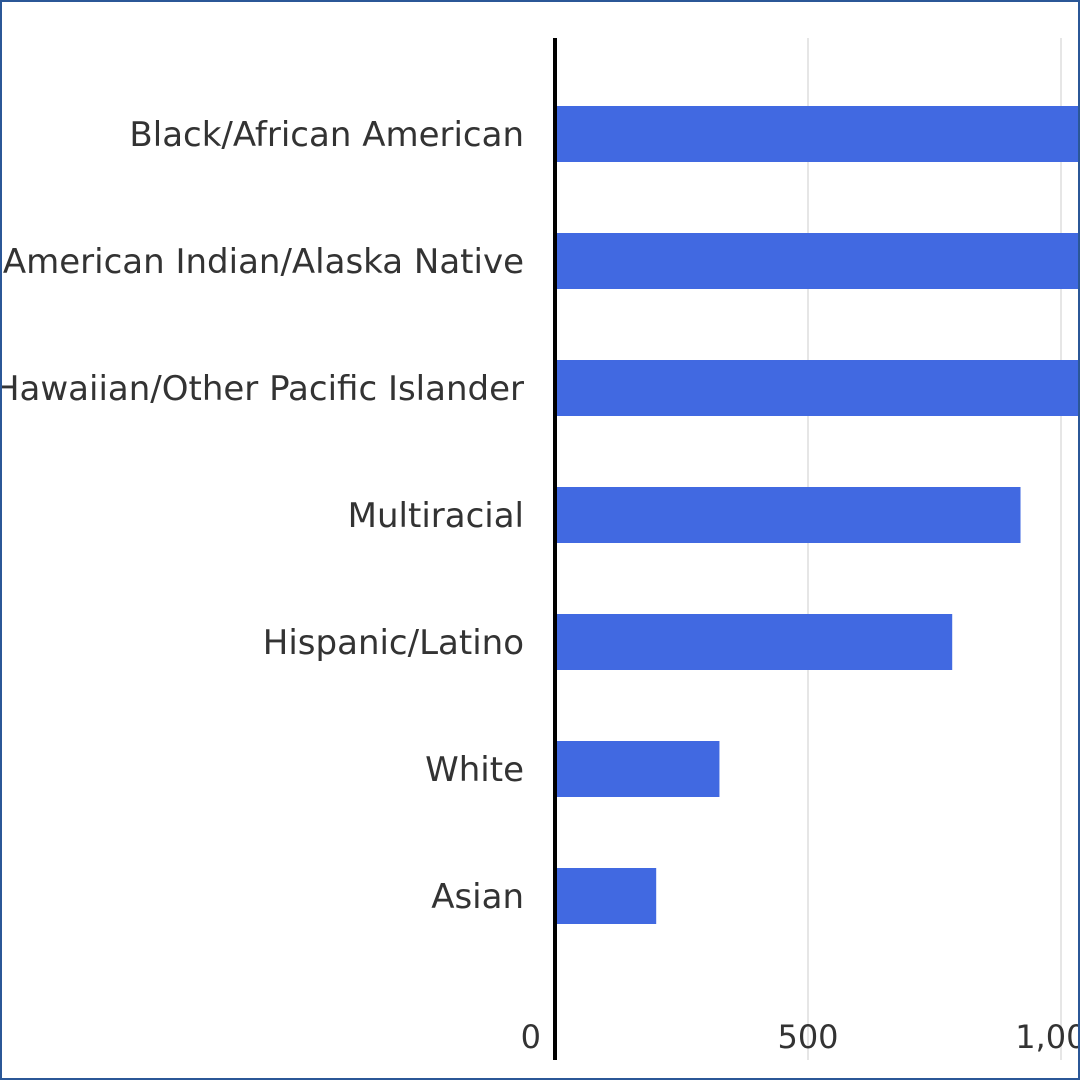 The height and width of the screenshot is (1080, 1080). I want to click on bar-asian, so click(606, 896).